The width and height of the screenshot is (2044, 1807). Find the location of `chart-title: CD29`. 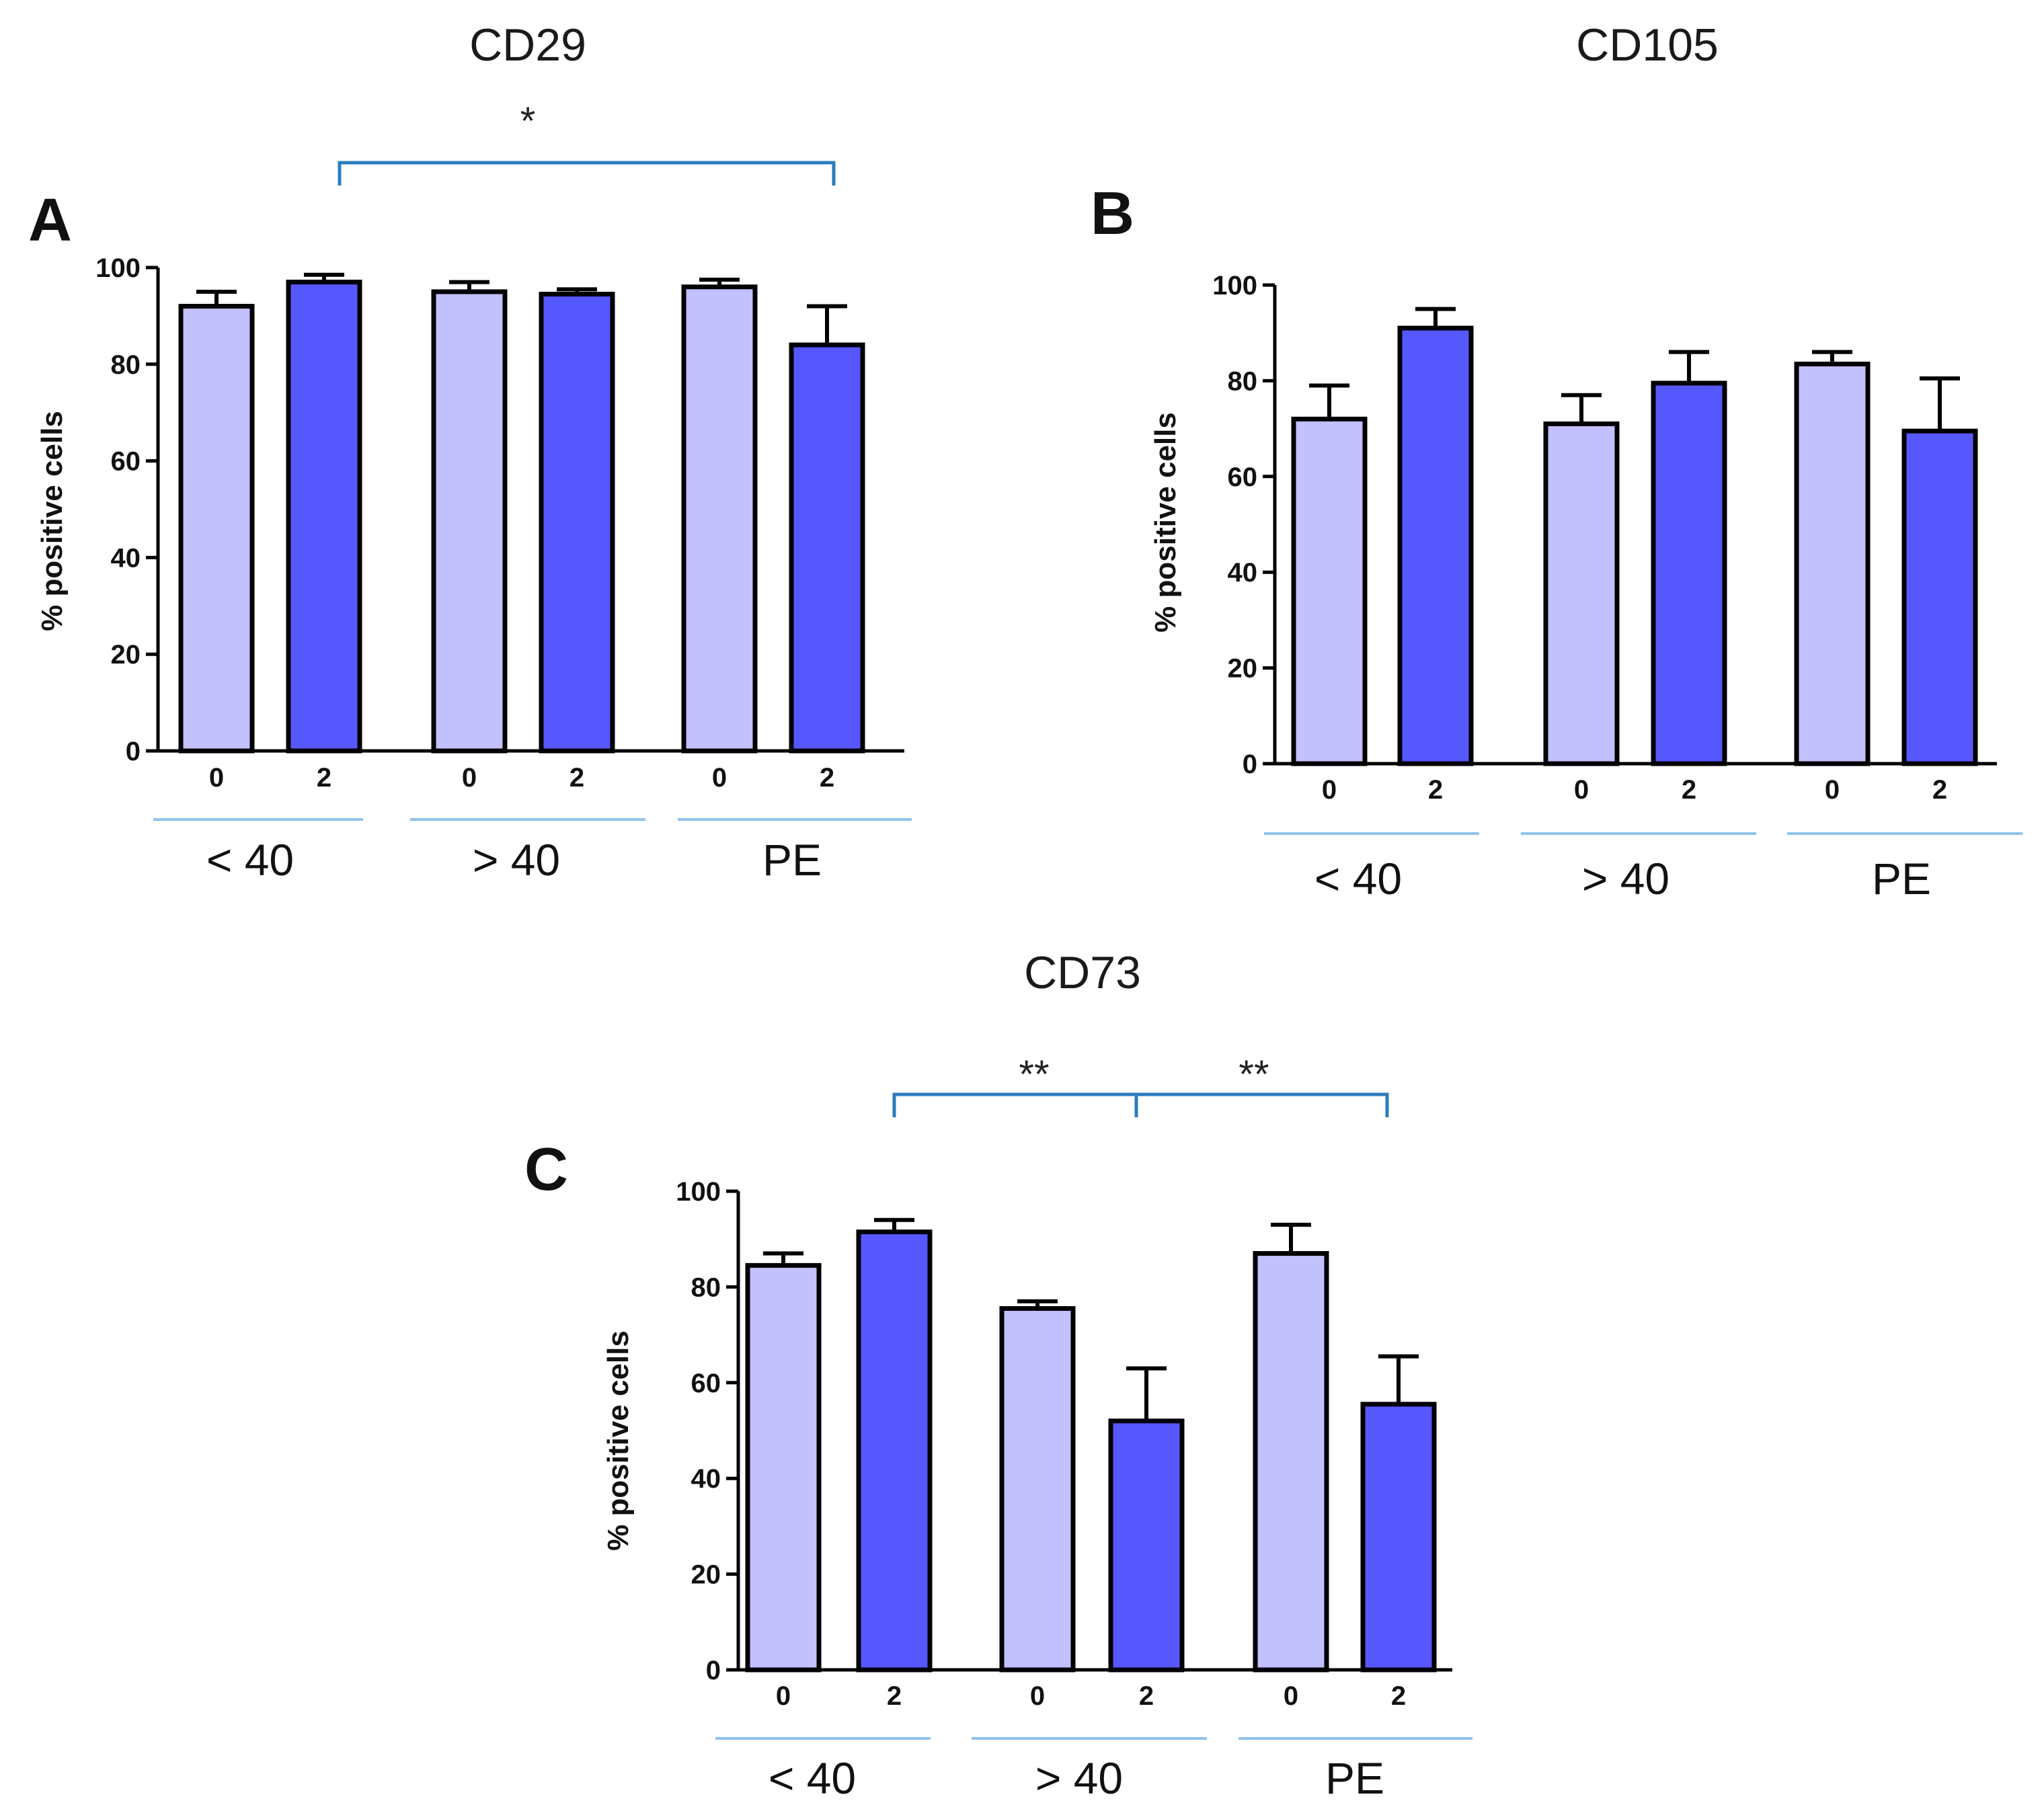

chart-title: CD29 is located at coordinates (527, 45).